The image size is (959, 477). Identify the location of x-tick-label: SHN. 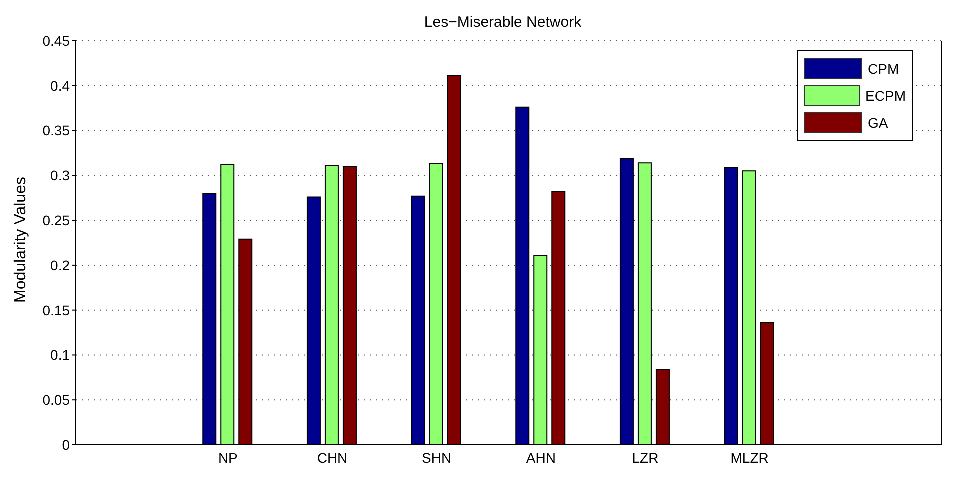
(437, 458).